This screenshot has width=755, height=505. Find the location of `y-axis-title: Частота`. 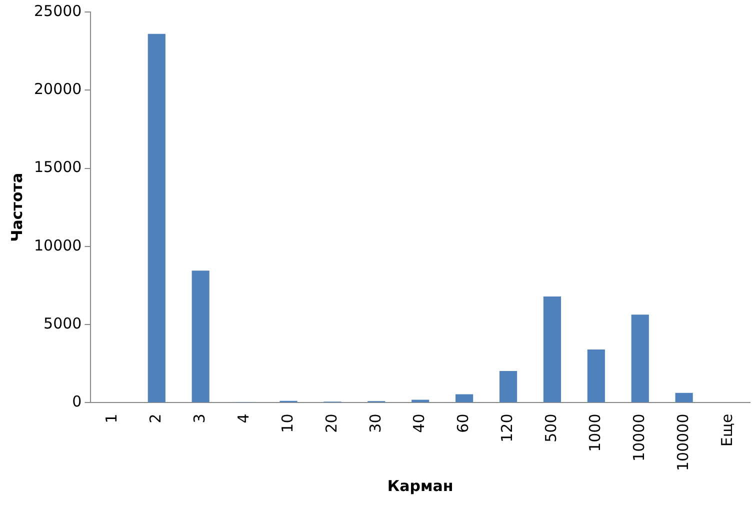

y-axis-title: Частота is located at coordinates (17, 207).